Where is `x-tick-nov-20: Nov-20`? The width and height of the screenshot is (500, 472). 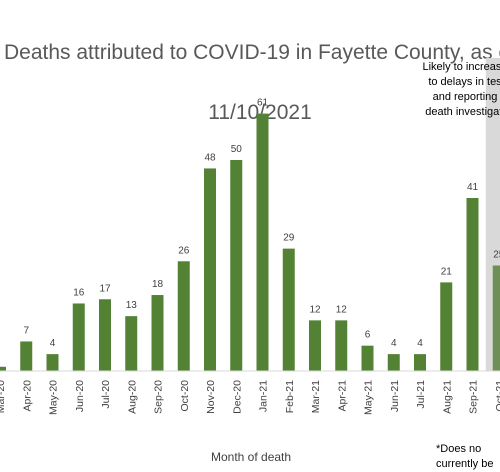
x-tick-nov-20: Nov-20 is located at coordinates (211, 397).